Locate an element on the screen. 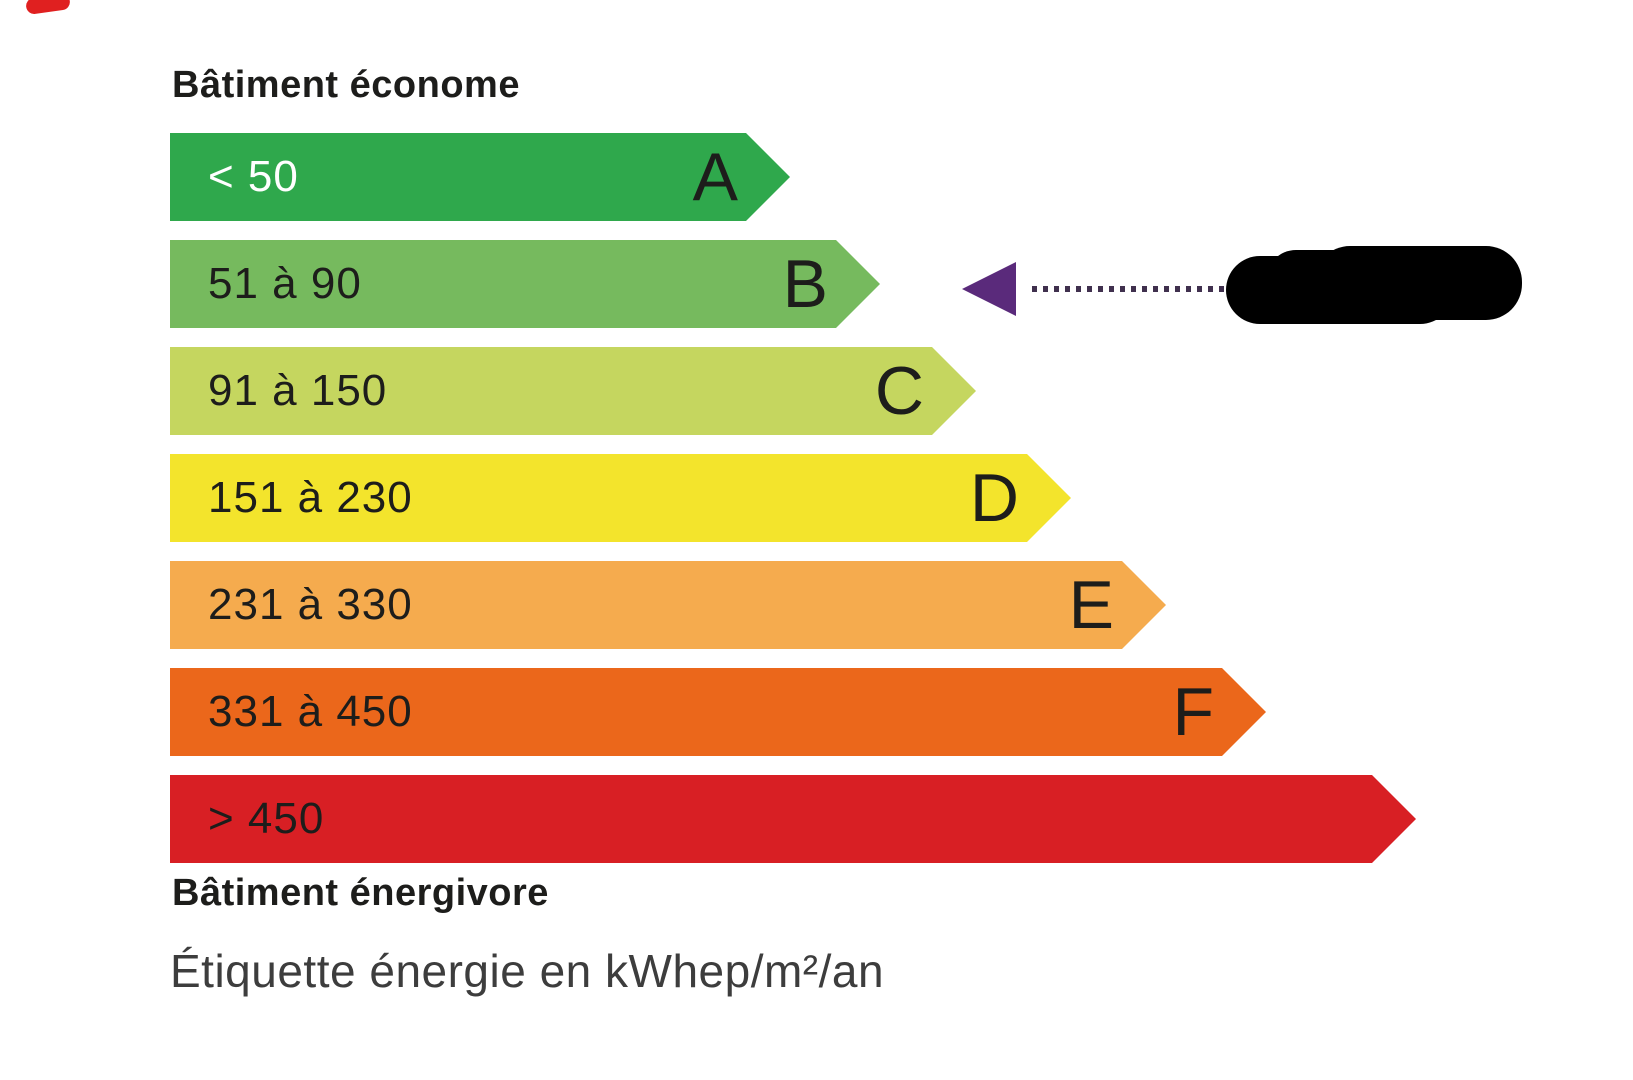 The height and width of the screenshot is (1080, 1633). class-range-label: < 50 is located at coordinates (253, 176).